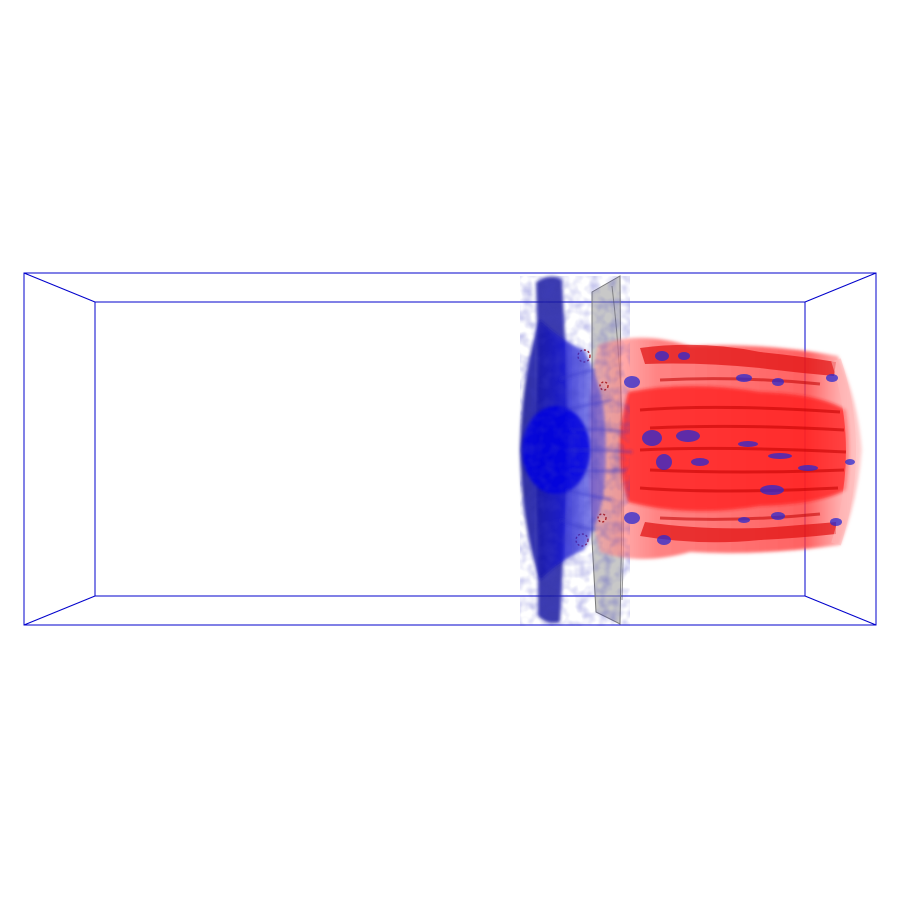 This screenshot has height=900, width=900. What do you see at coordinates (739, 448) in the screenshot?
I see `embedded-negative-blobs` at bounding box center [739, 448].